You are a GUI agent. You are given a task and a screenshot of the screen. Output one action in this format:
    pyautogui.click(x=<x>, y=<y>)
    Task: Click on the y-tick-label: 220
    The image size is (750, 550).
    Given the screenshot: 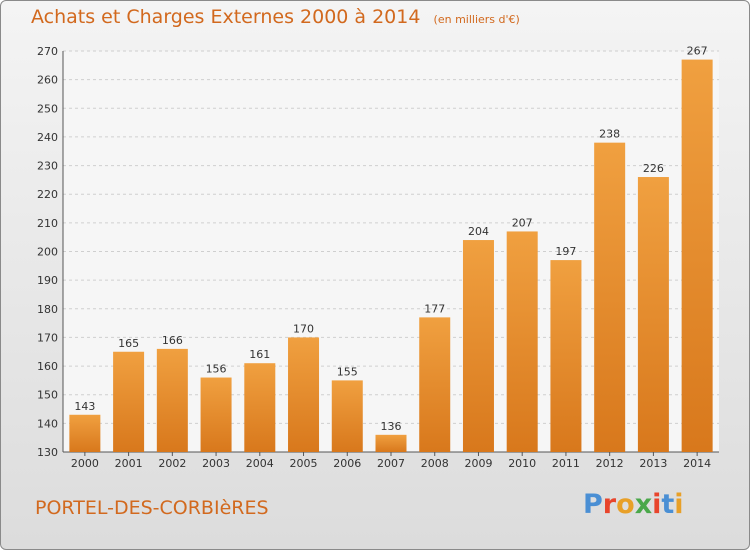 What is the action you would take?
    pyautogui.click(x=47, y=194)
    